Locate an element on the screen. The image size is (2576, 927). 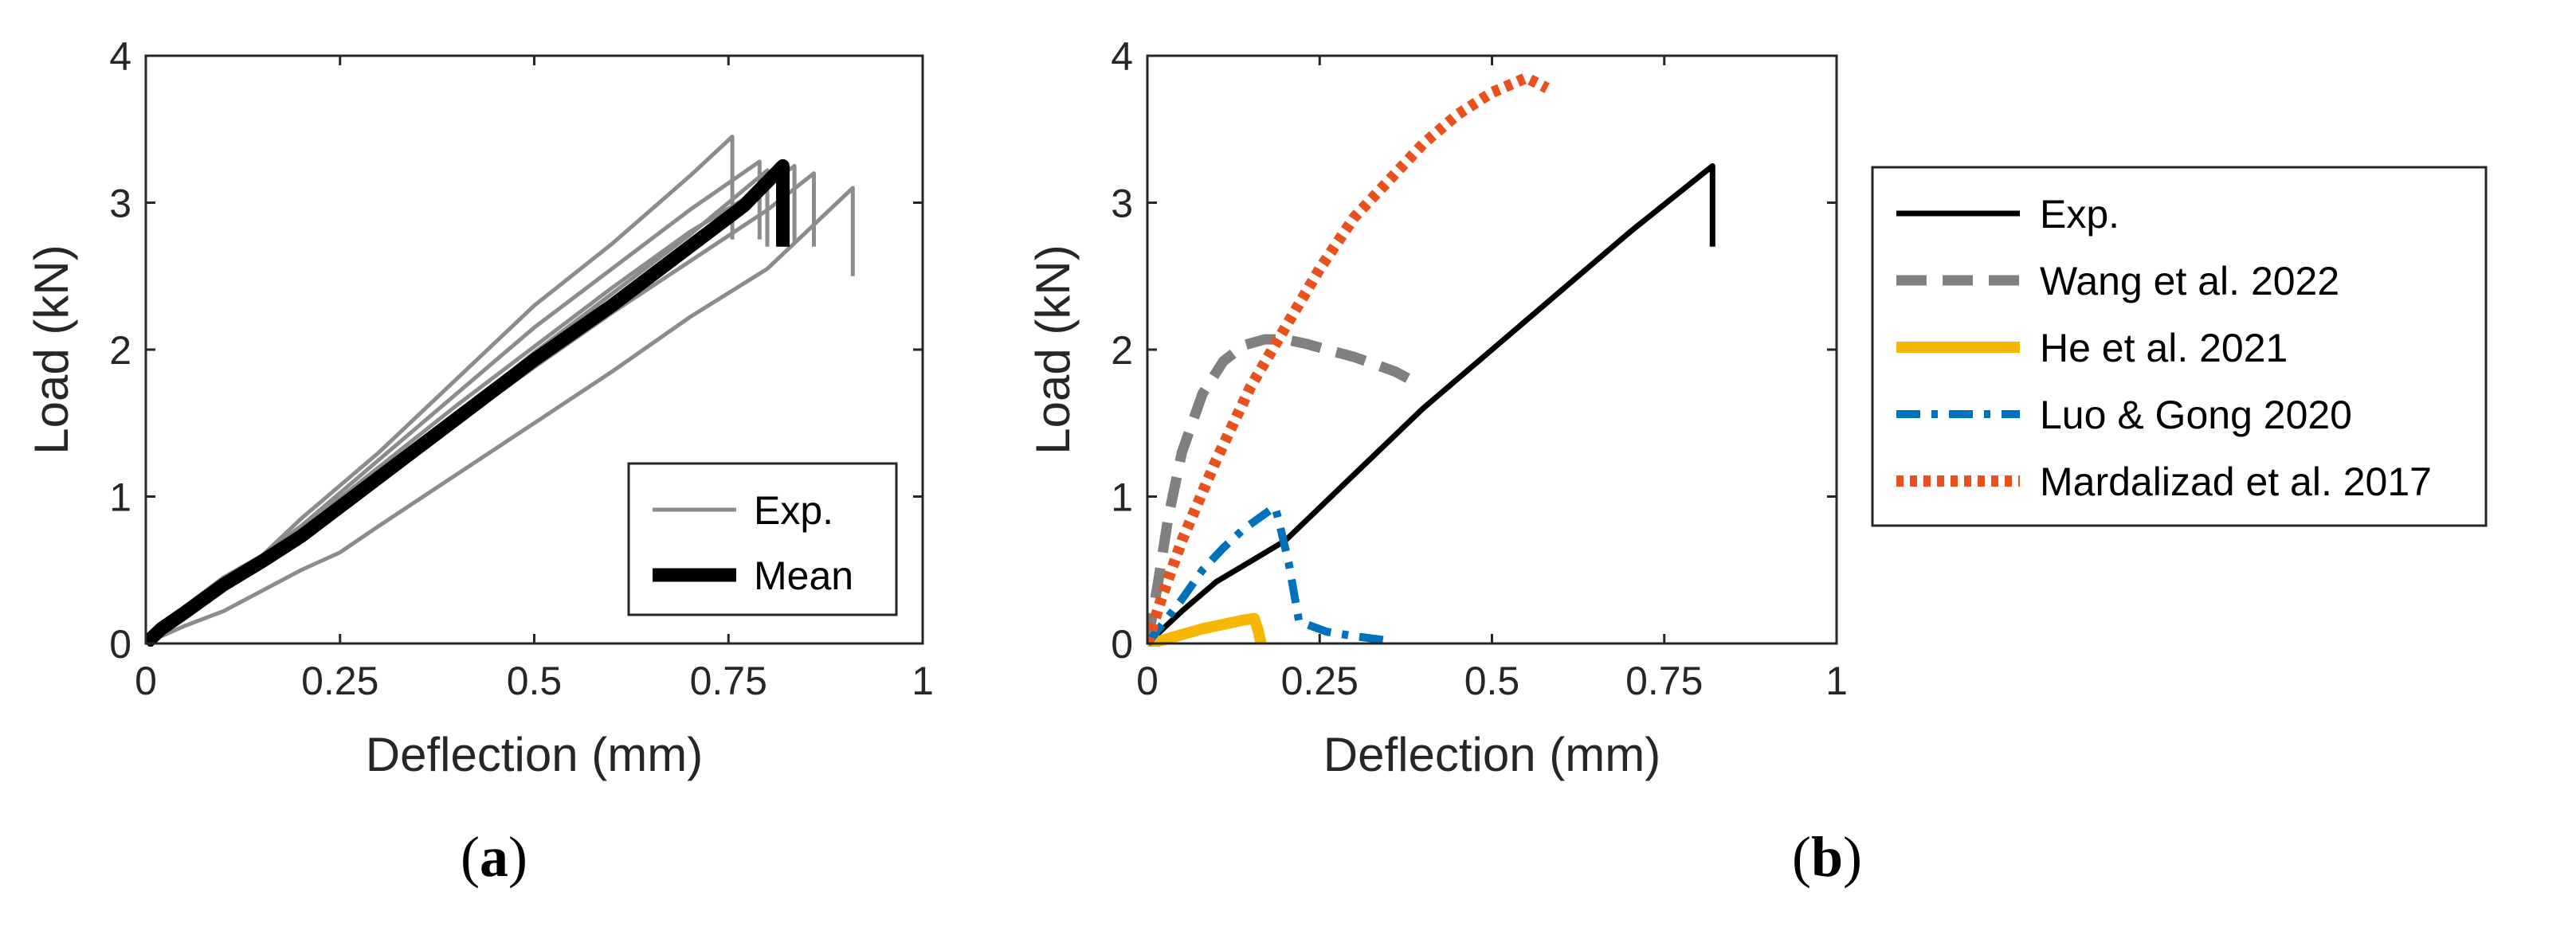
panel-label: (b) is located at coordinates (1827, 857).